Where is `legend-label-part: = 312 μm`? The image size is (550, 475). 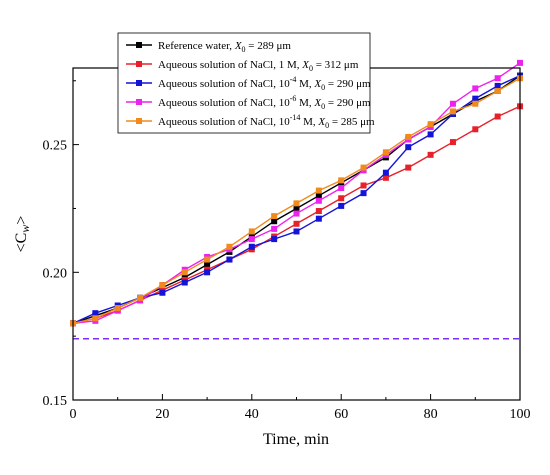
legend-label-part: = 312 μm is located at coordinates (336, 65).